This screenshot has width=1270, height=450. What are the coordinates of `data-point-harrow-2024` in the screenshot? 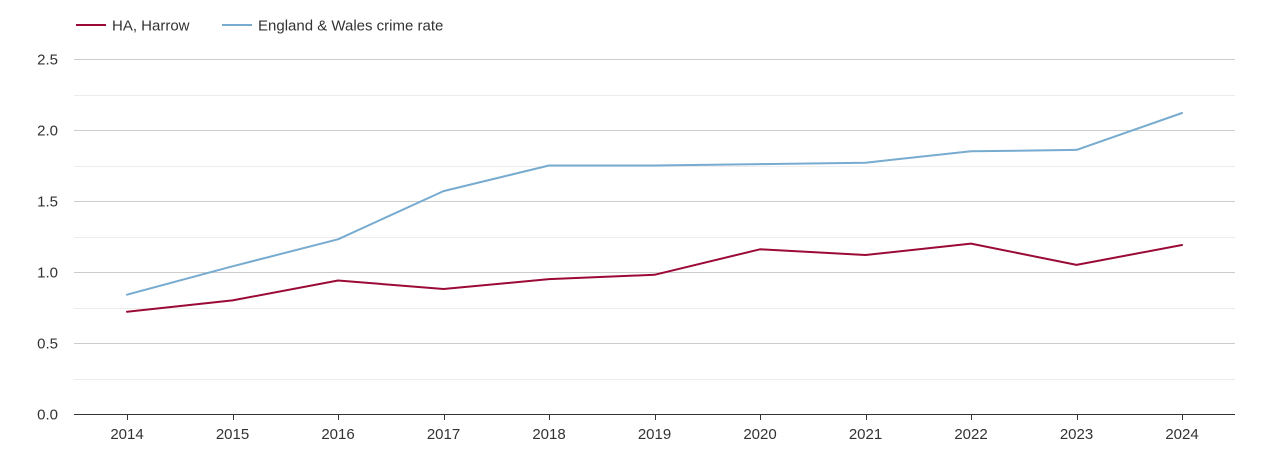 It's located at (1182, 245).